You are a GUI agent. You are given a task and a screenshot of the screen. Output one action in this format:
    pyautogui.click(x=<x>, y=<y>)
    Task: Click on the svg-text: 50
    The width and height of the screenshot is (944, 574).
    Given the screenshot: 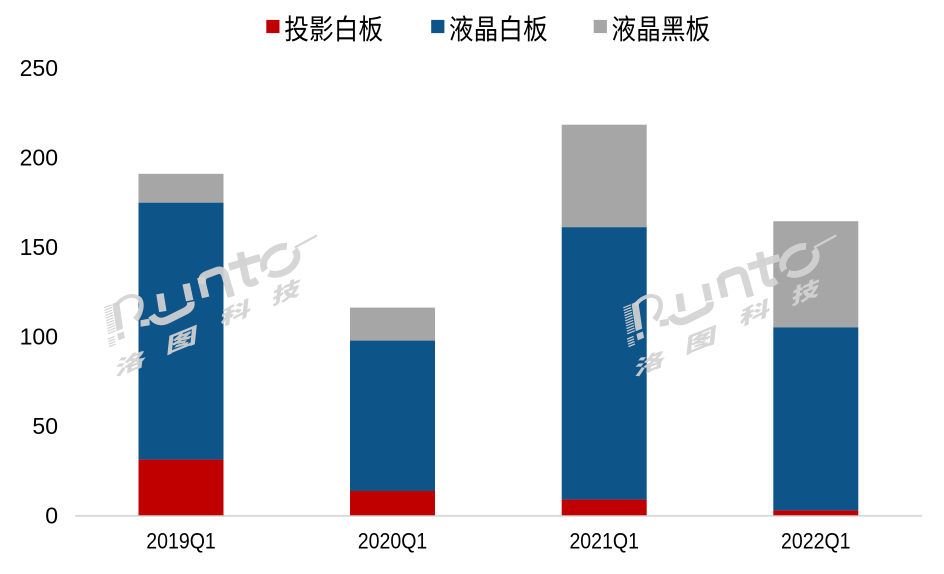 What is the action you would take?
    pyautogui.click(x=45, y=426)
    